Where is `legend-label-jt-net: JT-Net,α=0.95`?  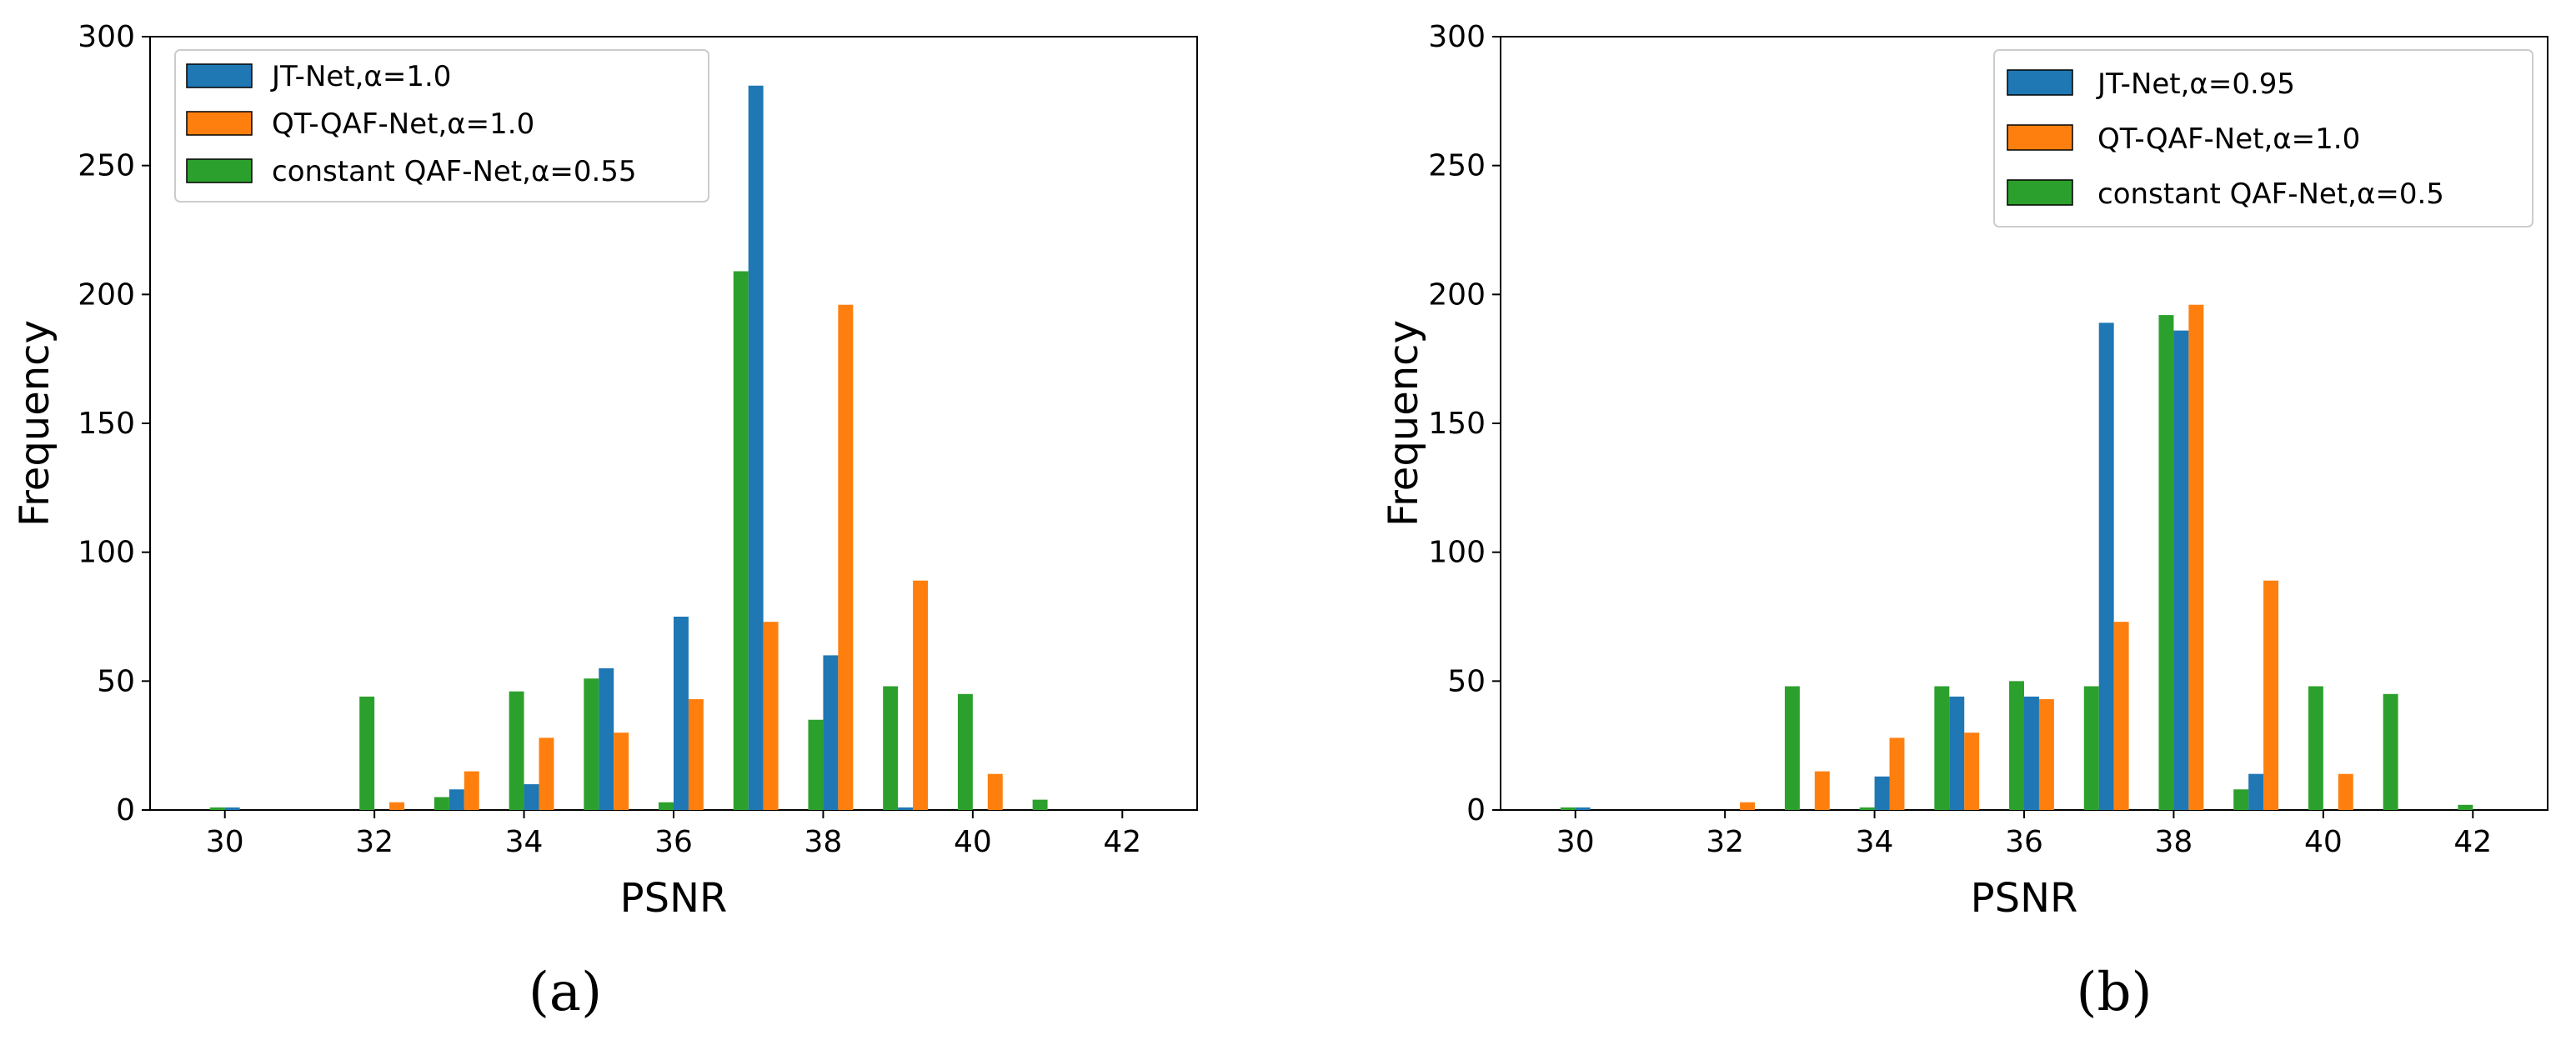 legend-label-jt-net: JT-Net,α=0.95 is located at coordinates (2195, 84).